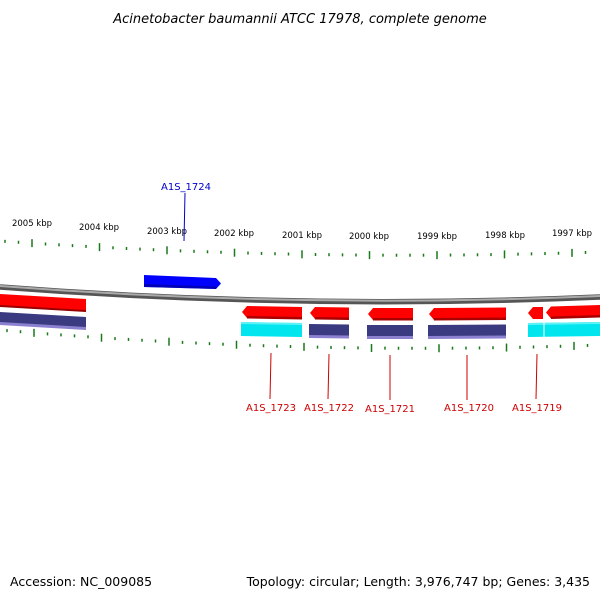 The height and width of the screenshot is (600, 600). Describe the element at coordinates (564, 329) in the screenshot. I see `rna-right` at that location.